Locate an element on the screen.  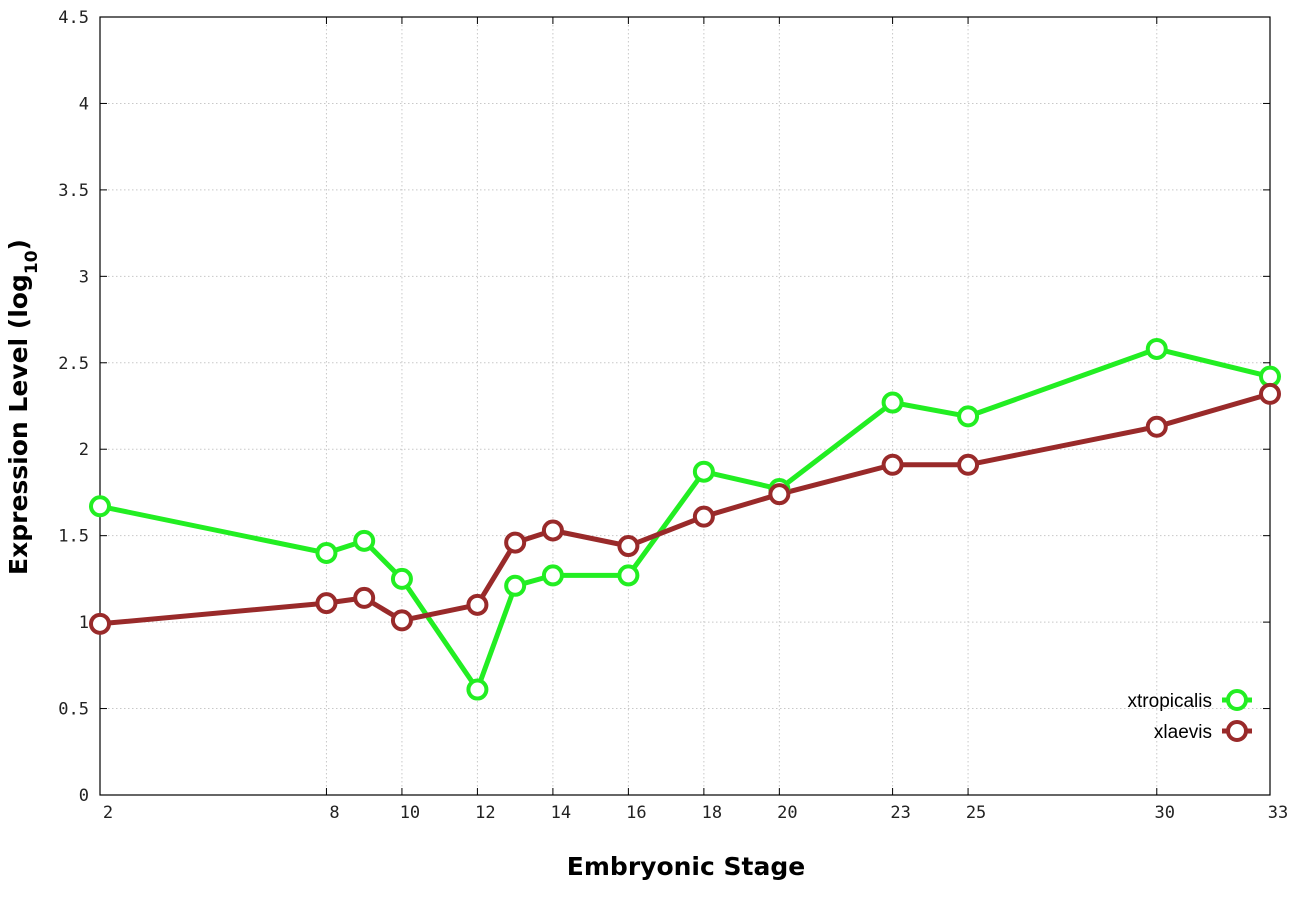
y-tick-label: 1 is located at coordinates (84, 623).